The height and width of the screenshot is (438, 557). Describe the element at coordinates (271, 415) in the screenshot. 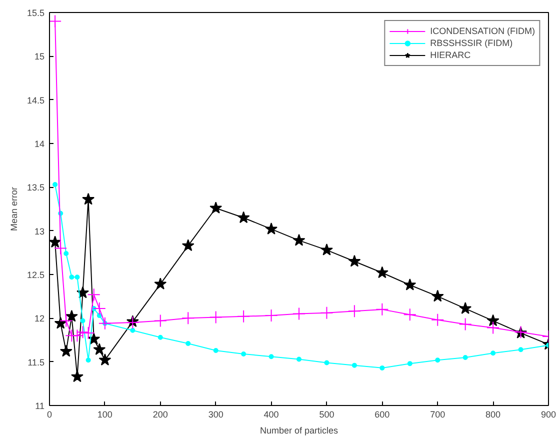

I see `x-tick-label: 400` at that location.